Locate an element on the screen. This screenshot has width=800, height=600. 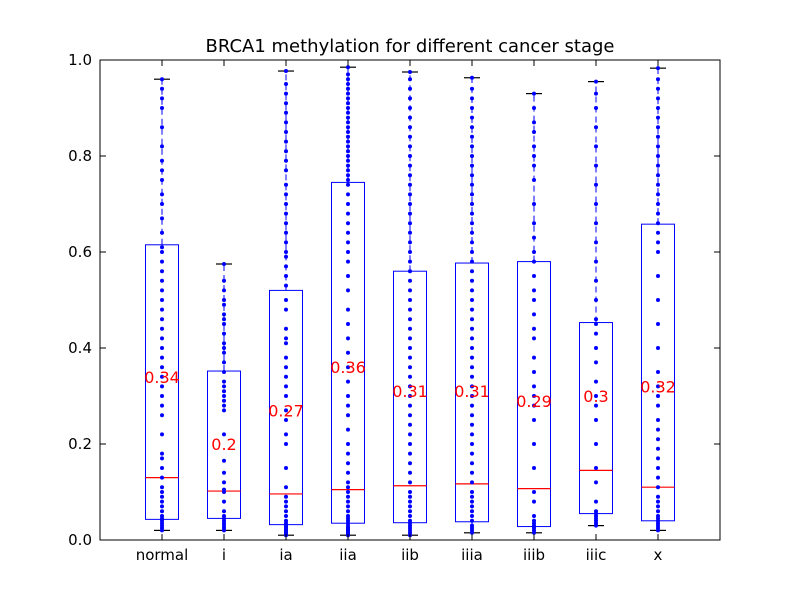
mean-label: 0.27 is located at coordinates (286, 410).